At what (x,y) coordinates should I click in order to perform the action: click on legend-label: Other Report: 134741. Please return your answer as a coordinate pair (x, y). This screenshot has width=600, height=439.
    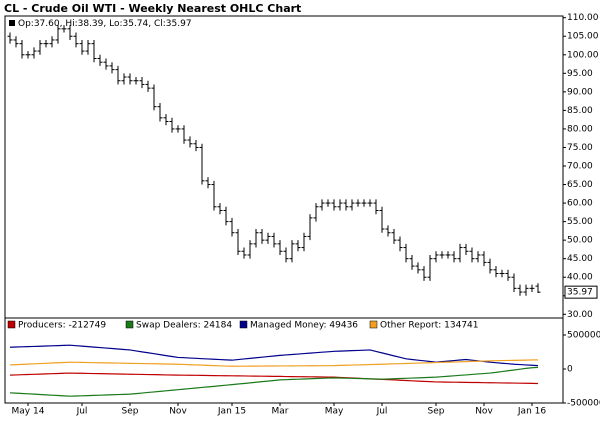
    Looking at the image, I should click on (429, 326).